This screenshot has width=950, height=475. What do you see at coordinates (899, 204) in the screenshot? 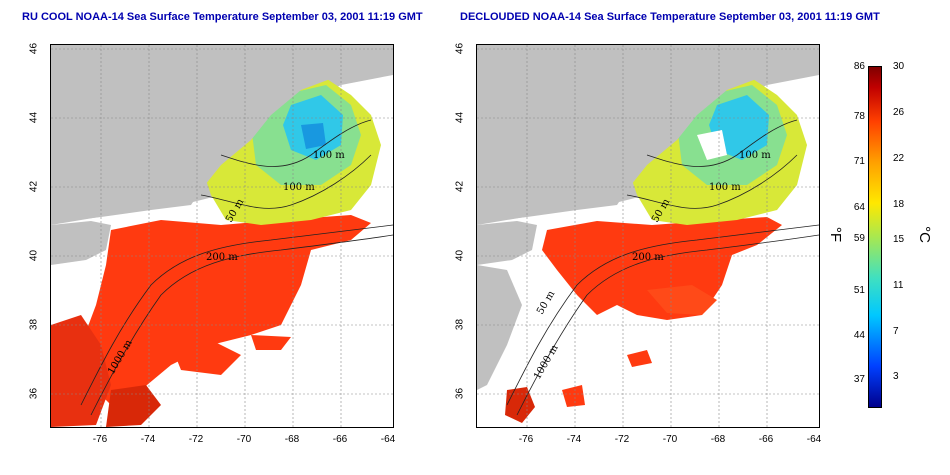
I see `colorbar-c-label: 18` at bounding box center [899, 204].